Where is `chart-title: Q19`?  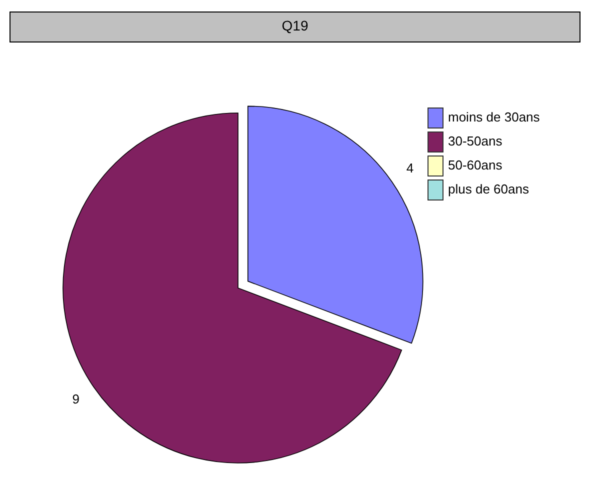 chart-title: Q19 is located at coordinates (295, 26).